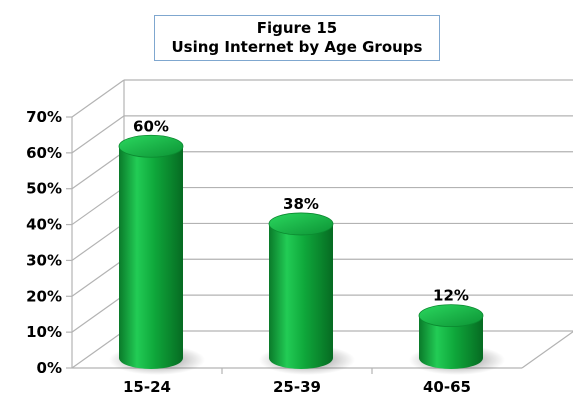 Image resolution: width=573 pixels, height=396 pixels. Describe the element at coordinates (297, 387) in the screenshot. I see `x-tick-label: 25-39` at that location.